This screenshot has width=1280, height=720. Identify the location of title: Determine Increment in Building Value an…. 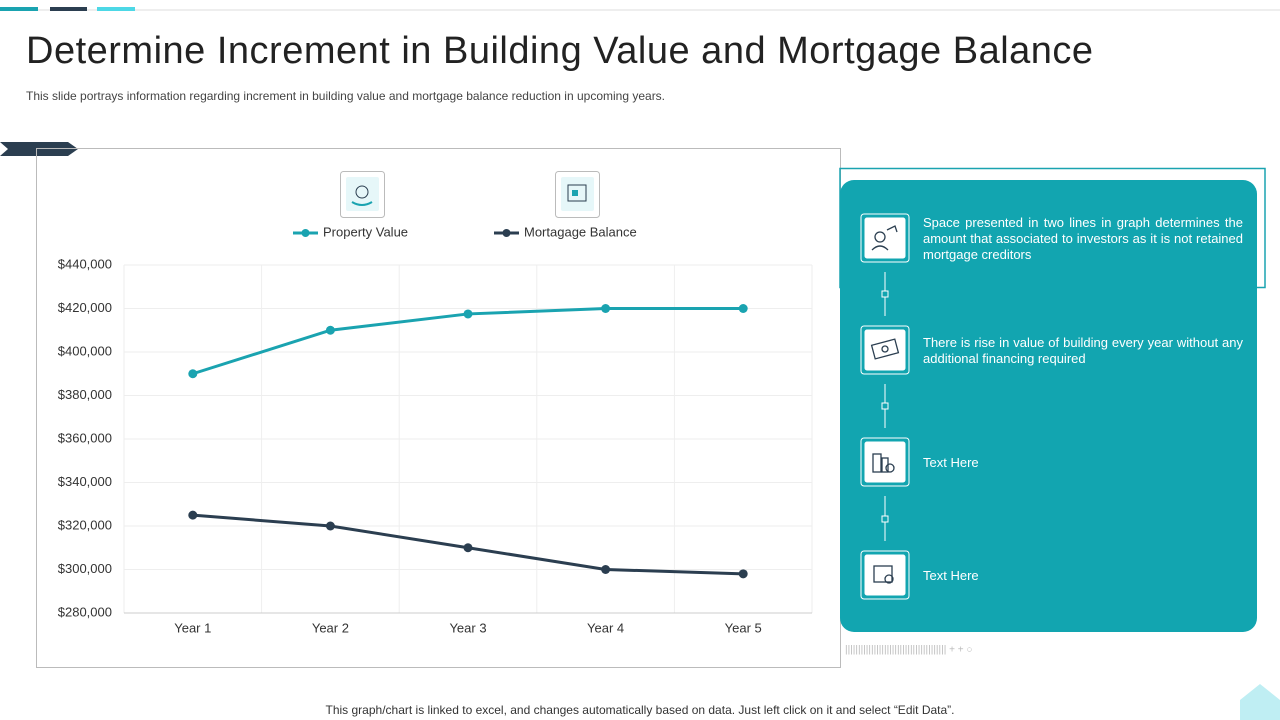
(560, 51).